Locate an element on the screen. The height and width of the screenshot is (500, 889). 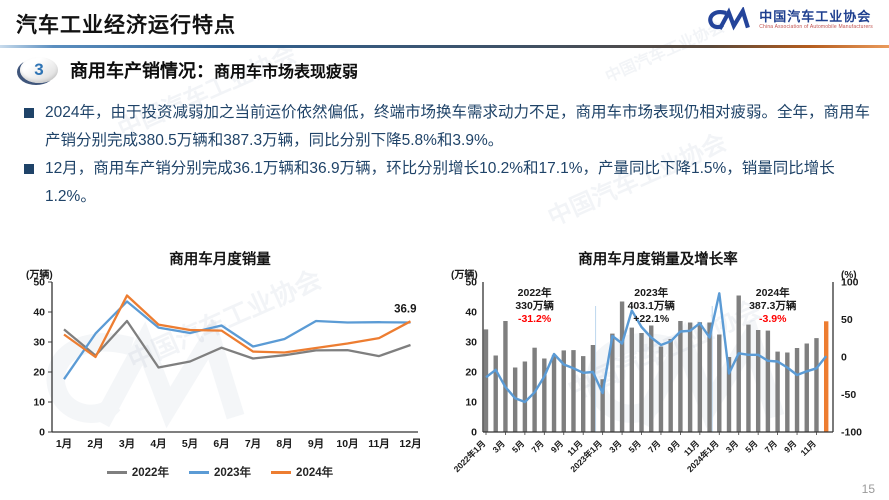
y-tick-label-left: 40 is located at coordinates (471, 313).